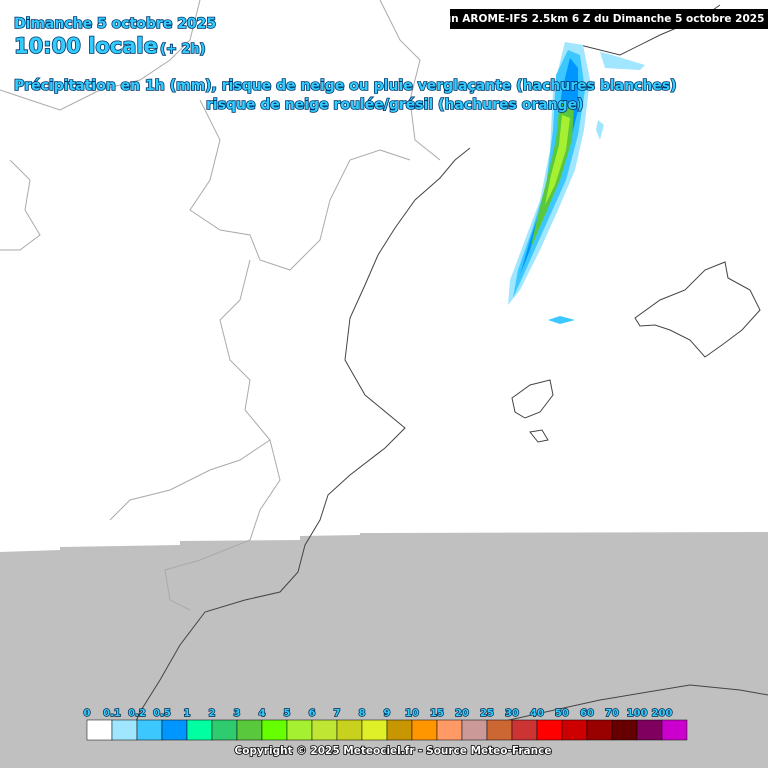 The width and height of the screenshot is (768, 768). Describe the element at coordinates (637, 713) in the screenshot. I see `legend-label: 100` at that location.